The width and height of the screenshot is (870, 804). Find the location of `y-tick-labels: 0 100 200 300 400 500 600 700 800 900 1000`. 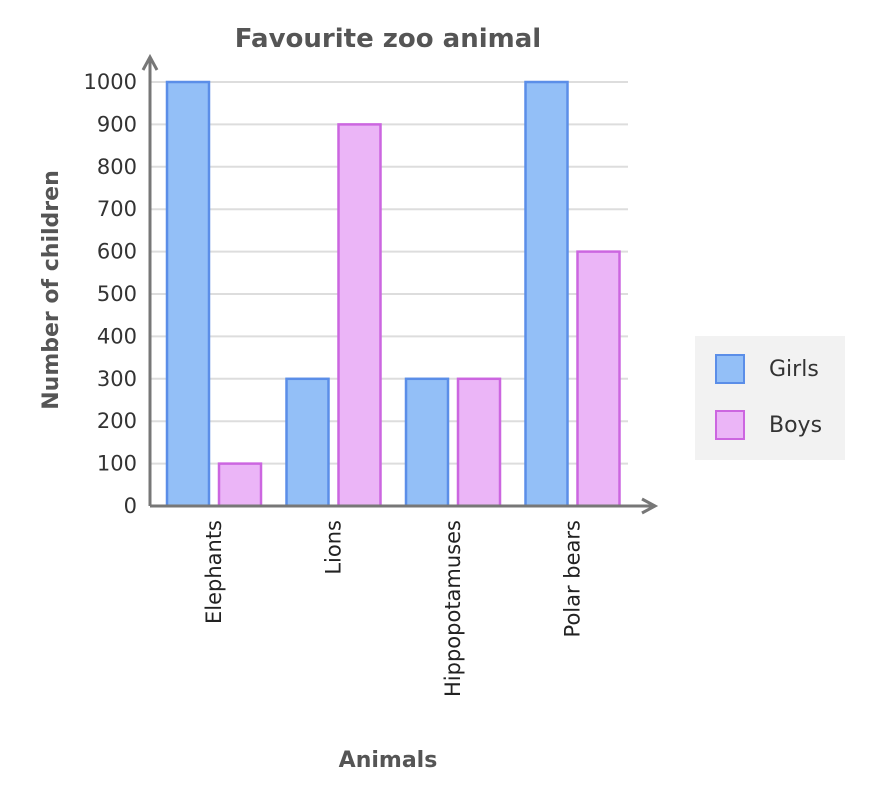

y-tick-labels: 0 100 200 300 400 500 600 700 800 900 1000 is located at coordinates (110, 294).